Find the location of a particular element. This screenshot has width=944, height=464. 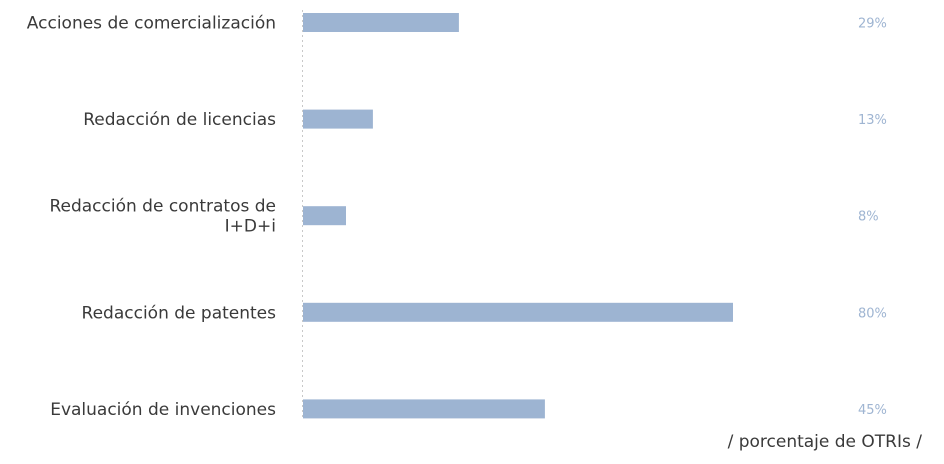

category-label-1: Redacción de licencias is located at coordinates (179, 120).